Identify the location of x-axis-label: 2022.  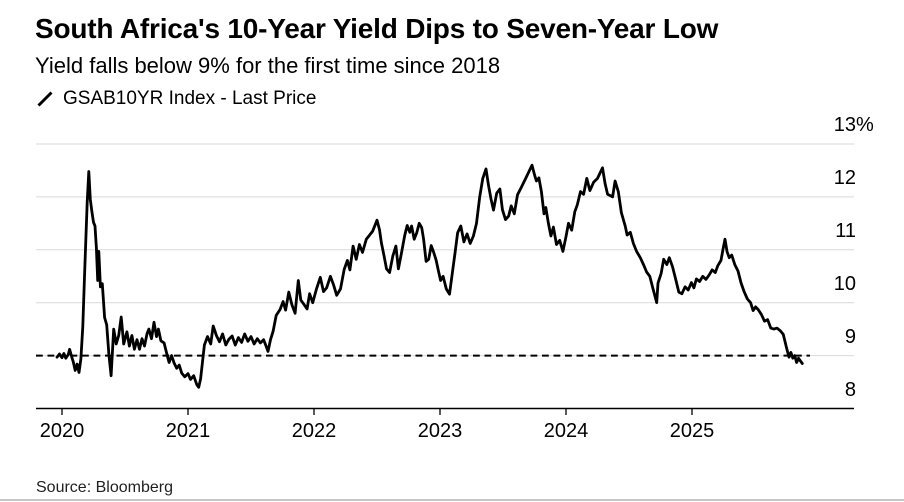
(314, 431).